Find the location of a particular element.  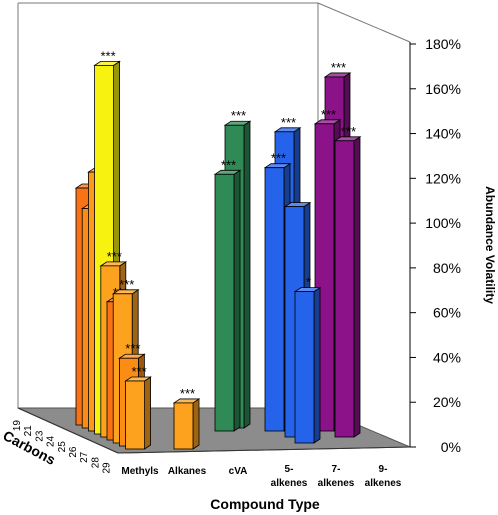

gridlines is located at coordinates (413, 245).